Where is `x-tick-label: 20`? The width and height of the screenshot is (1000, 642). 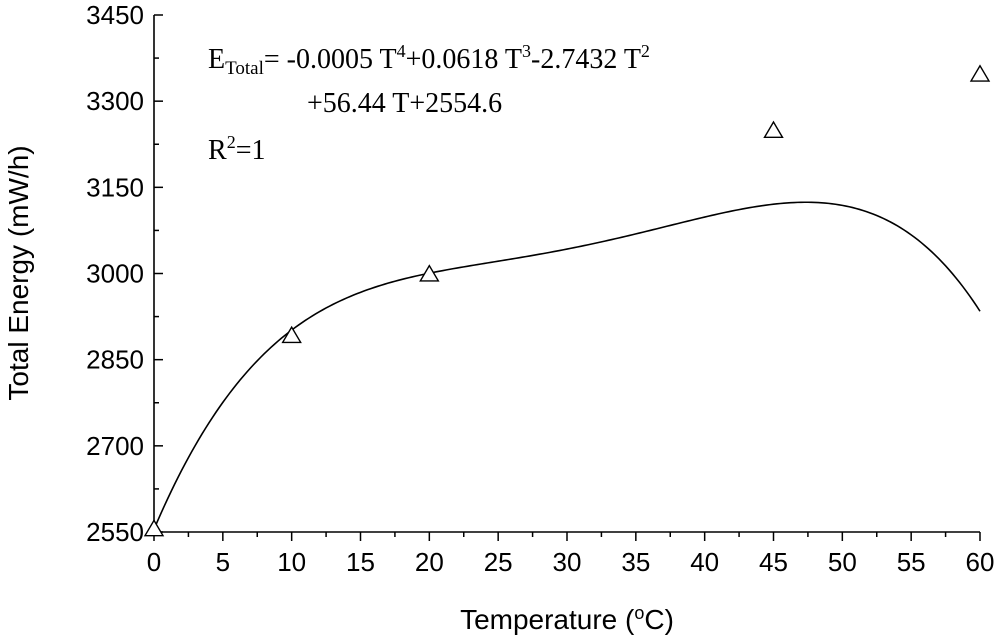 x-tick-label: 20 is located at coordinates (429, 562).